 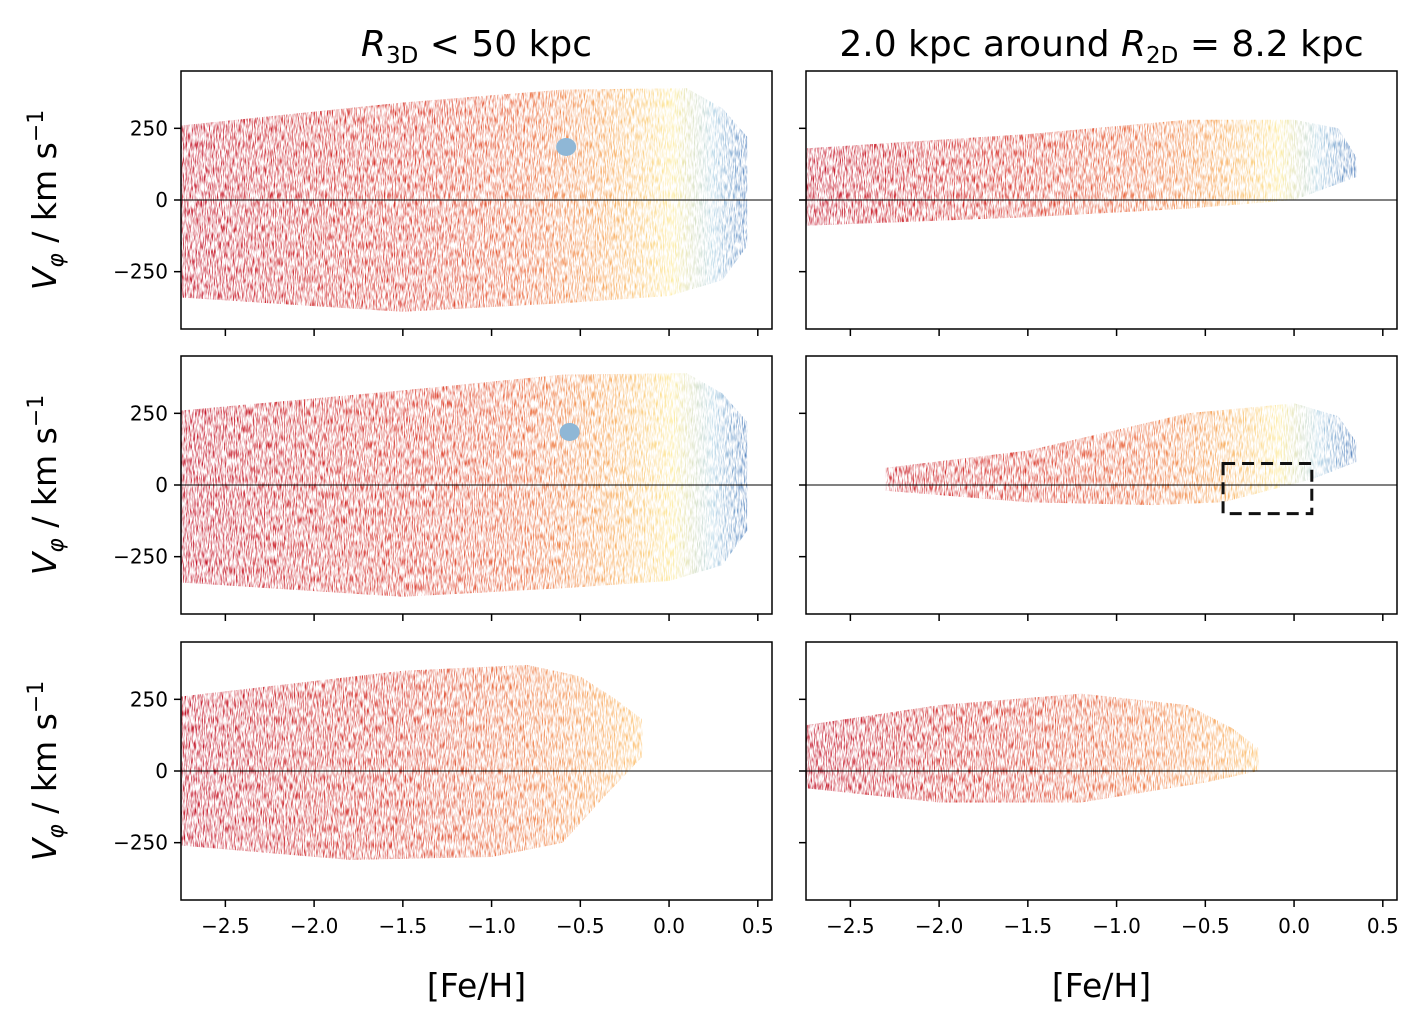 I want to click on panel-row2-right, so click(x=1098, y=488).